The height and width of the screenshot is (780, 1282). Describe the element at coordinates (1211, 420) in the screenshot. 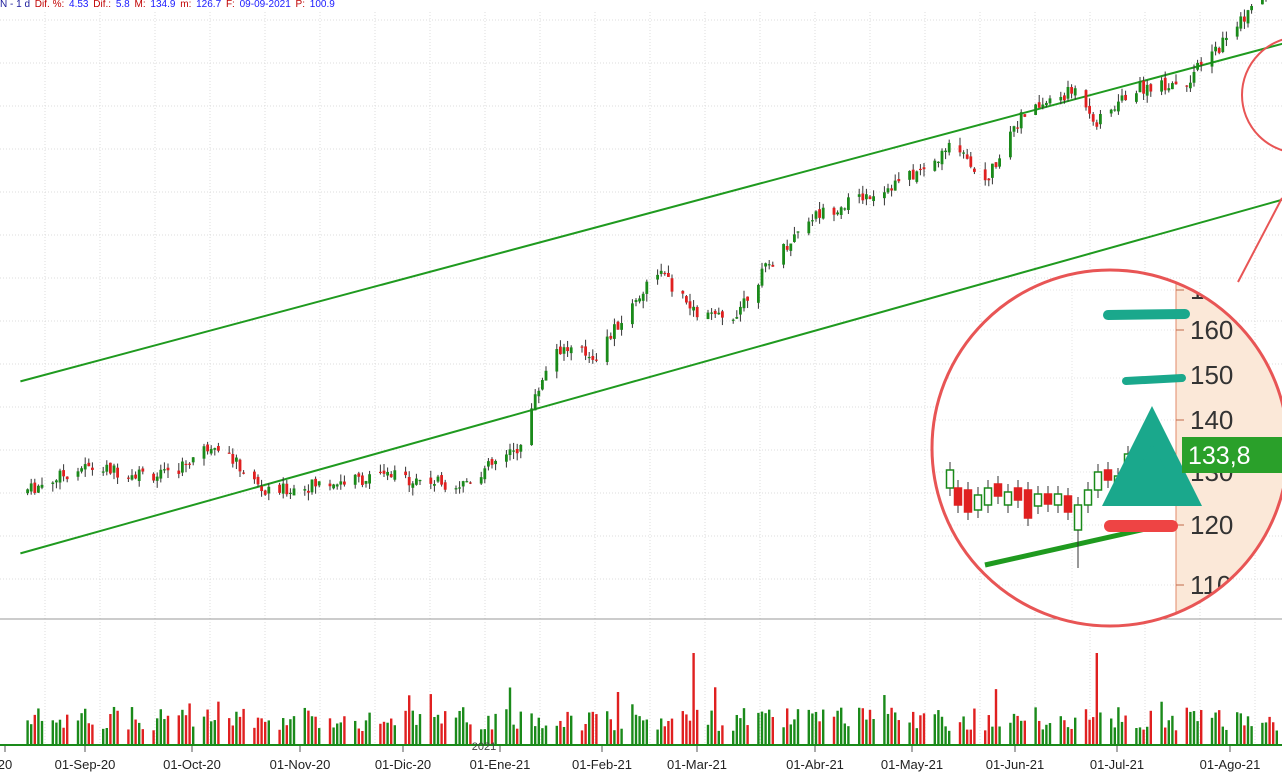

I see `zoom-y-tick-label: 140` at that location.